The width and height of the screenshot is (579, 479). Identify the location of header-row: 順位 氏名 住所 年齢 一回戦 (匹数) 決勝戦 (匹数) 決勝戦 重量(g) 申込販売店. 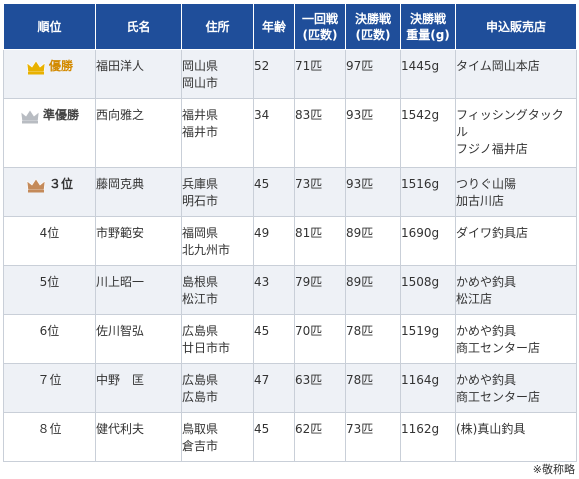
(290, 26).